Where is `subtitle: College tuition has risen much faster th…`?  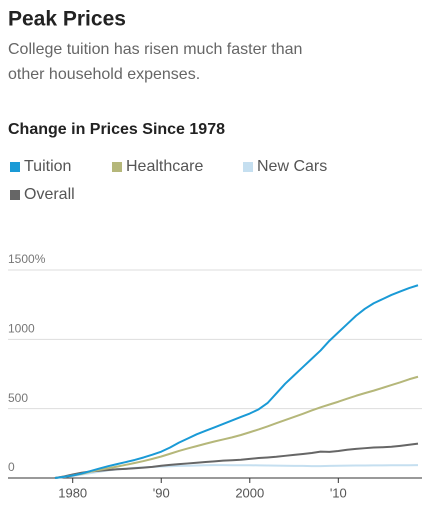 subtitle: College tuition has risen much faster th… is located at coordinates (155, 49).